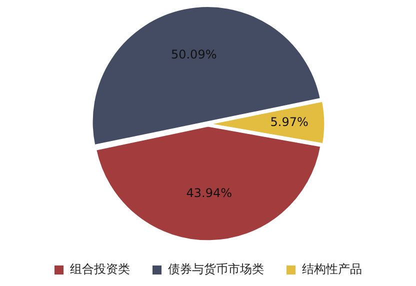  I want to click on data-label: 5.97%, so click(289, 122).